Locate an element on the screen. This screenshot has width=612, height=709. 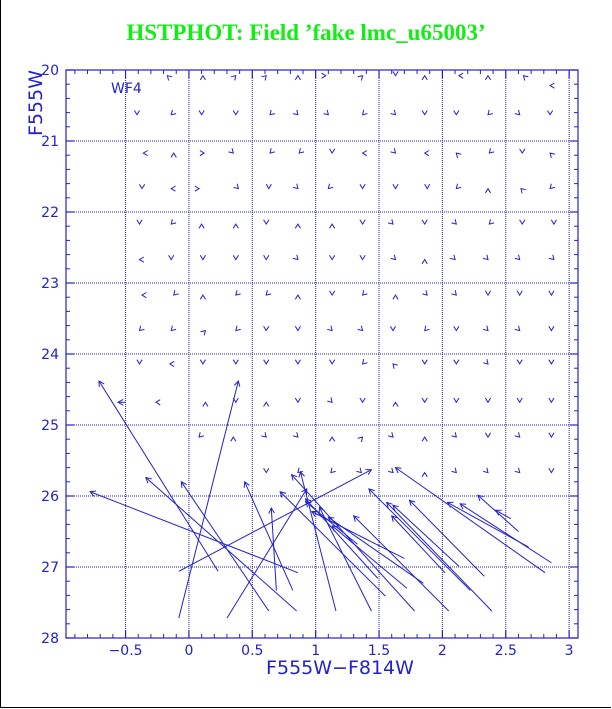
x-tick-labels: −0.5 0 0.5 1 1.5 2 2.5 3 is located at coordinates (341, 651).